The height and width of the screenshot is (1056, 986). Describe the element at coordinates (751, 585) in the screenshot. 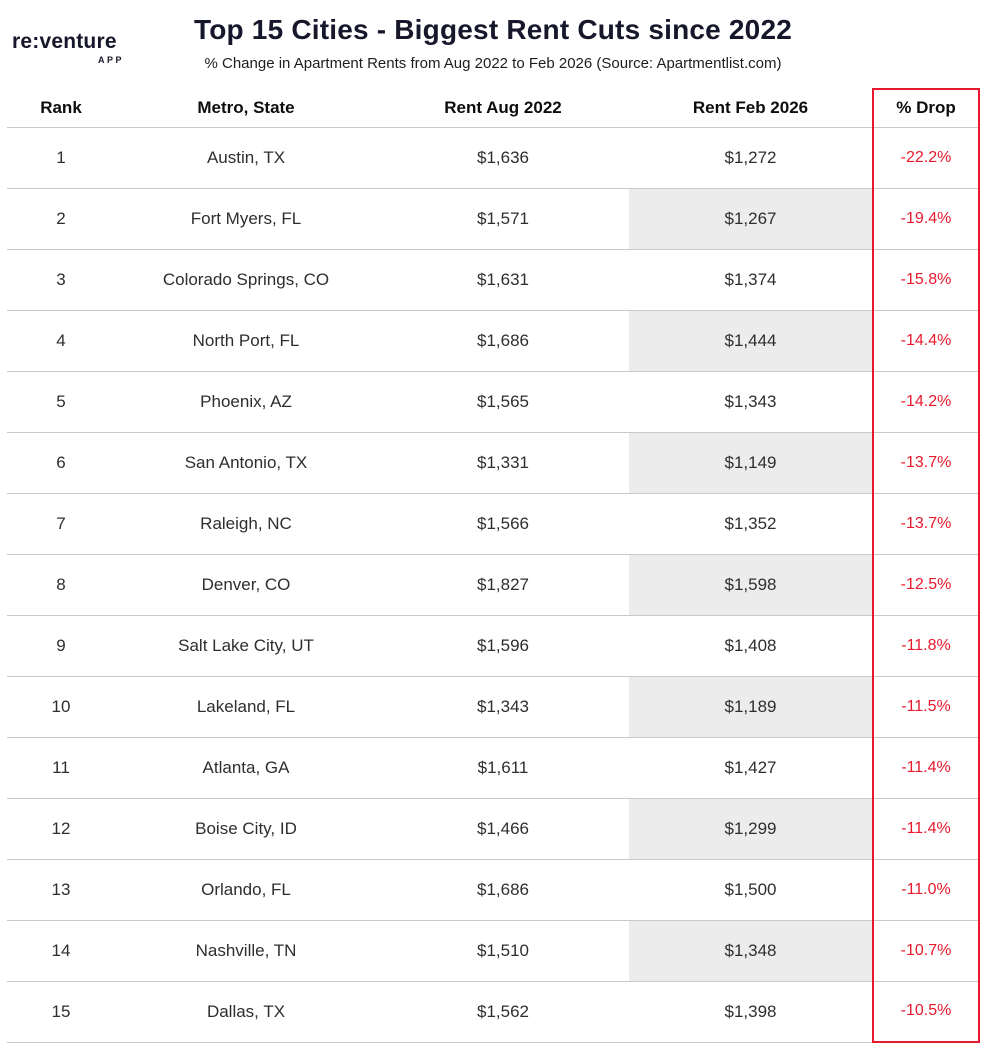

I see `cell-rent-feb-2026: $1,598` at that location.